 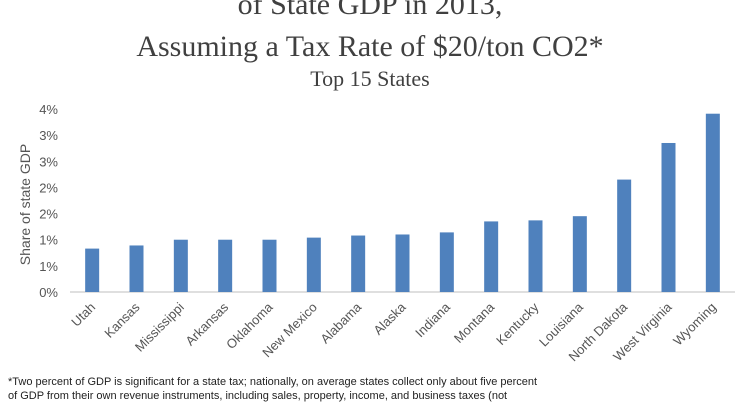 What do you see at coordinates (83, 315) in the screenshot?
I see `x-tick-label: Utah` at bounding box center [83, 315].